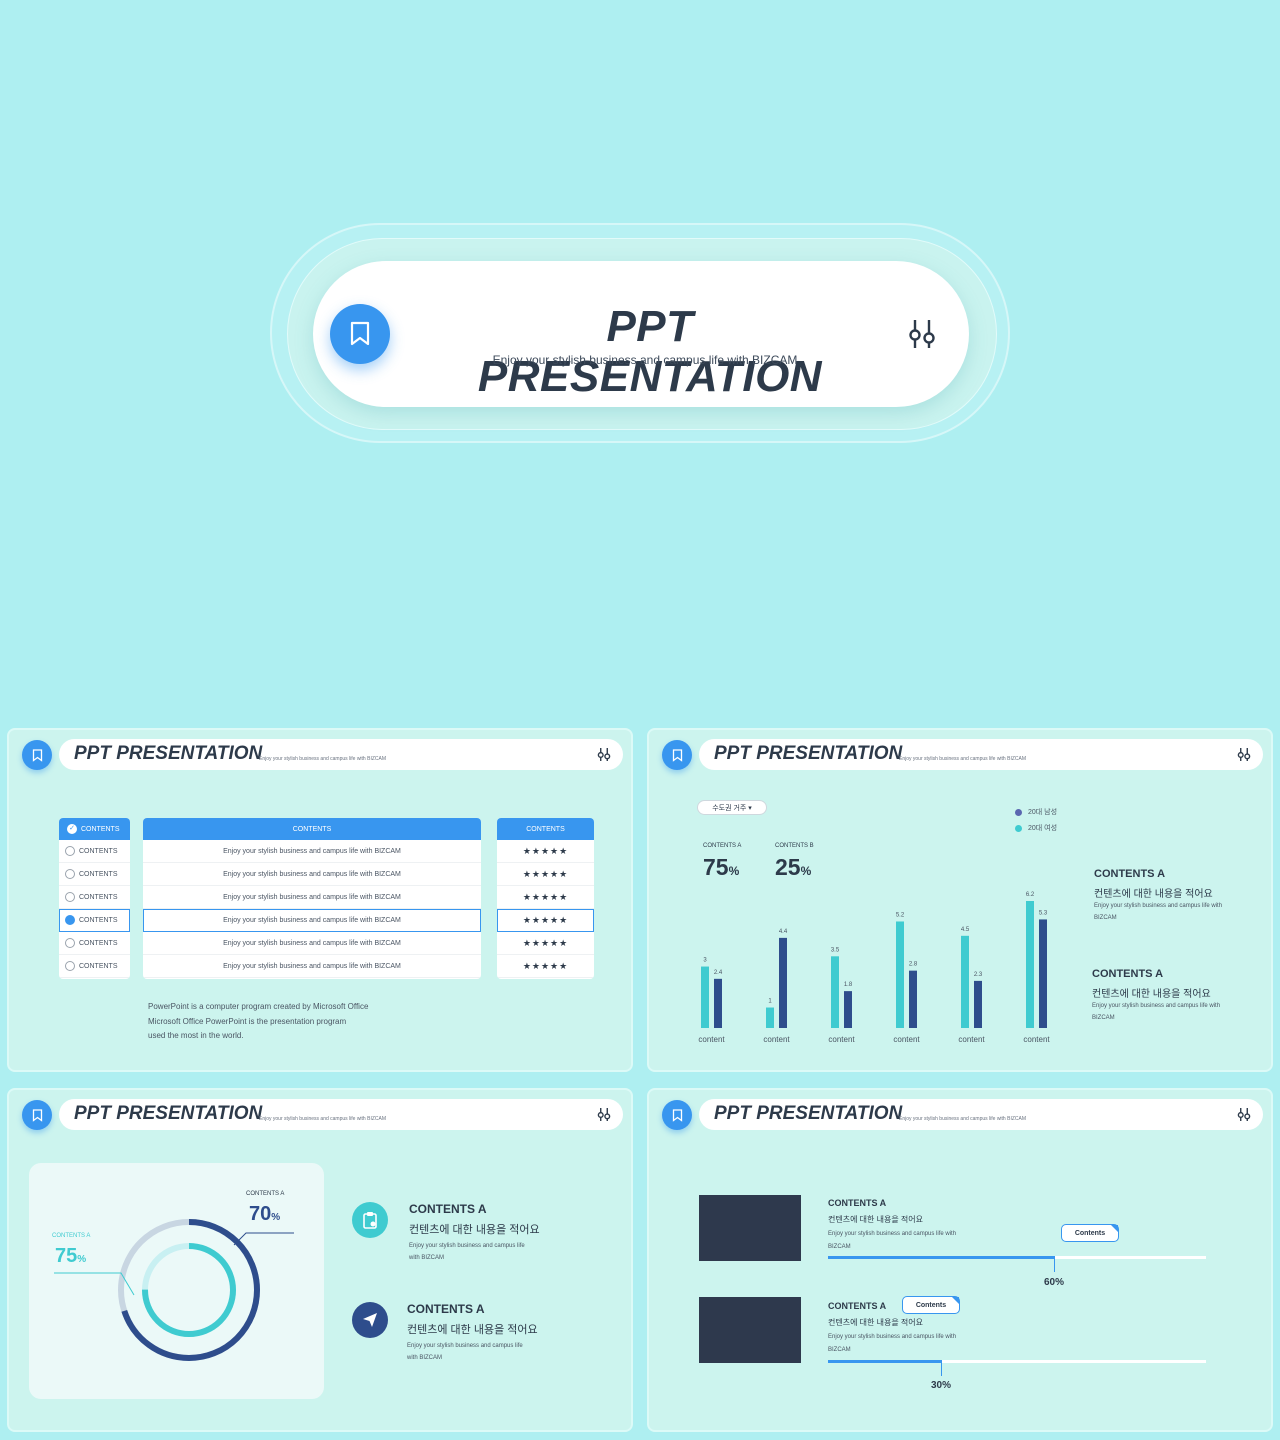 The height and width of the screenshot is (1440, 1280). I want to click on legend-item: 20대 여성, so click(1036, 828).